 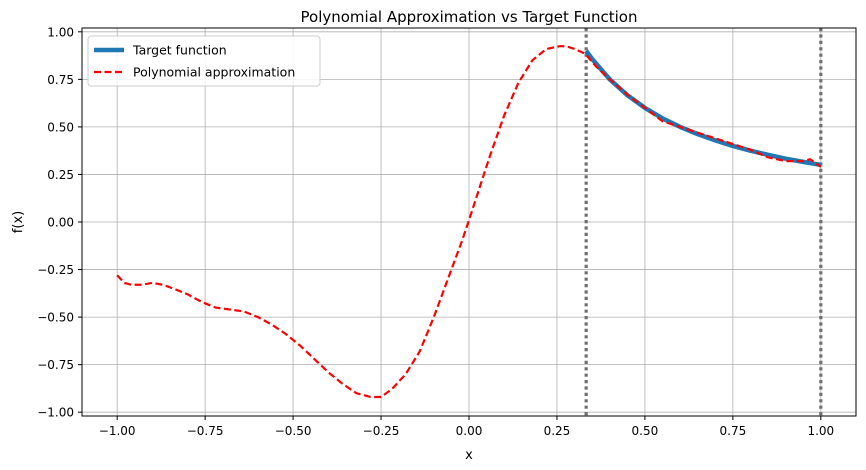 I want to click on legend-box, so click(x=204, y=61).